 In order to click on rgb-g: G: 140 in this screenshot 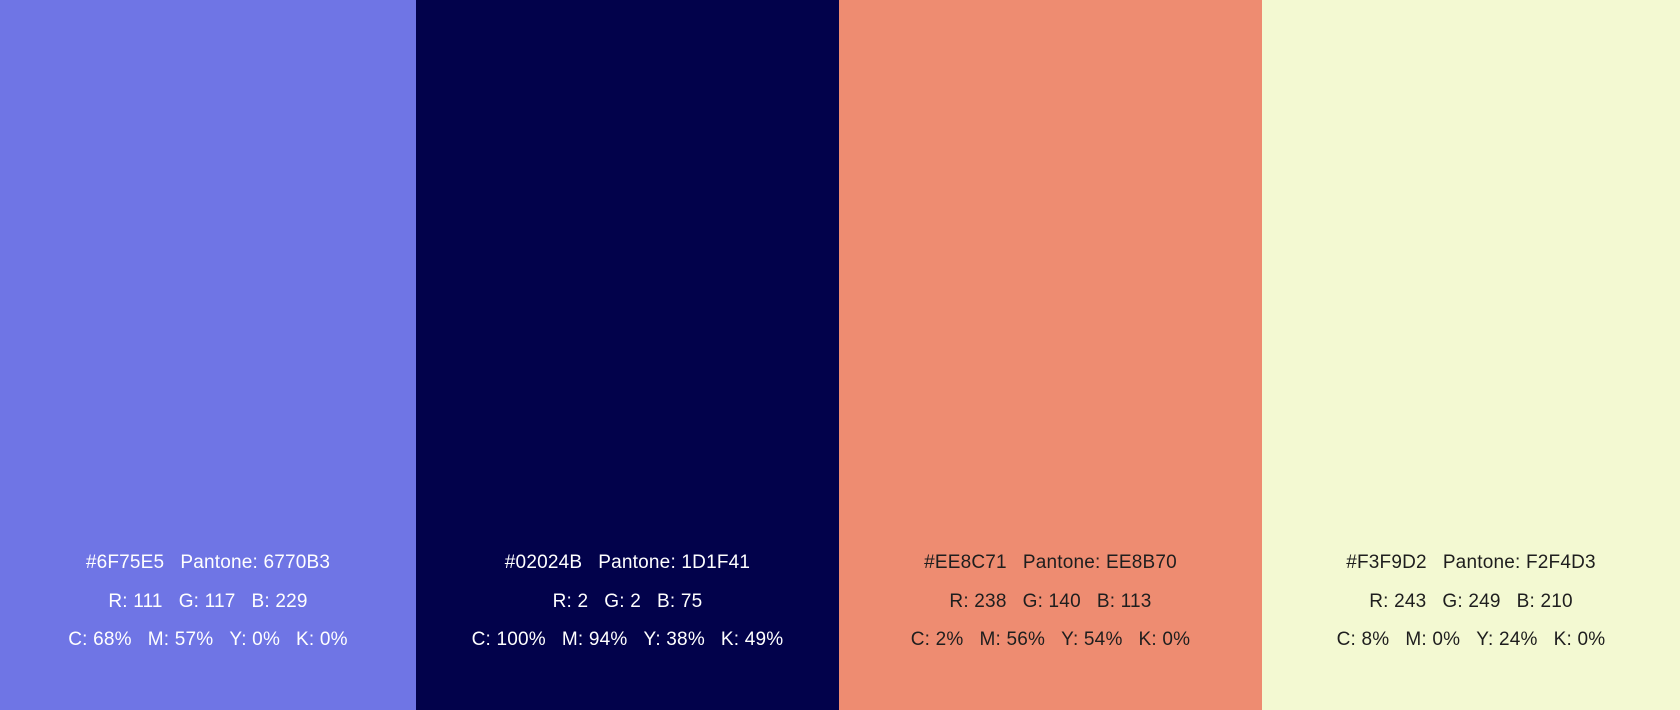, I will do `click(1051, 601)`.